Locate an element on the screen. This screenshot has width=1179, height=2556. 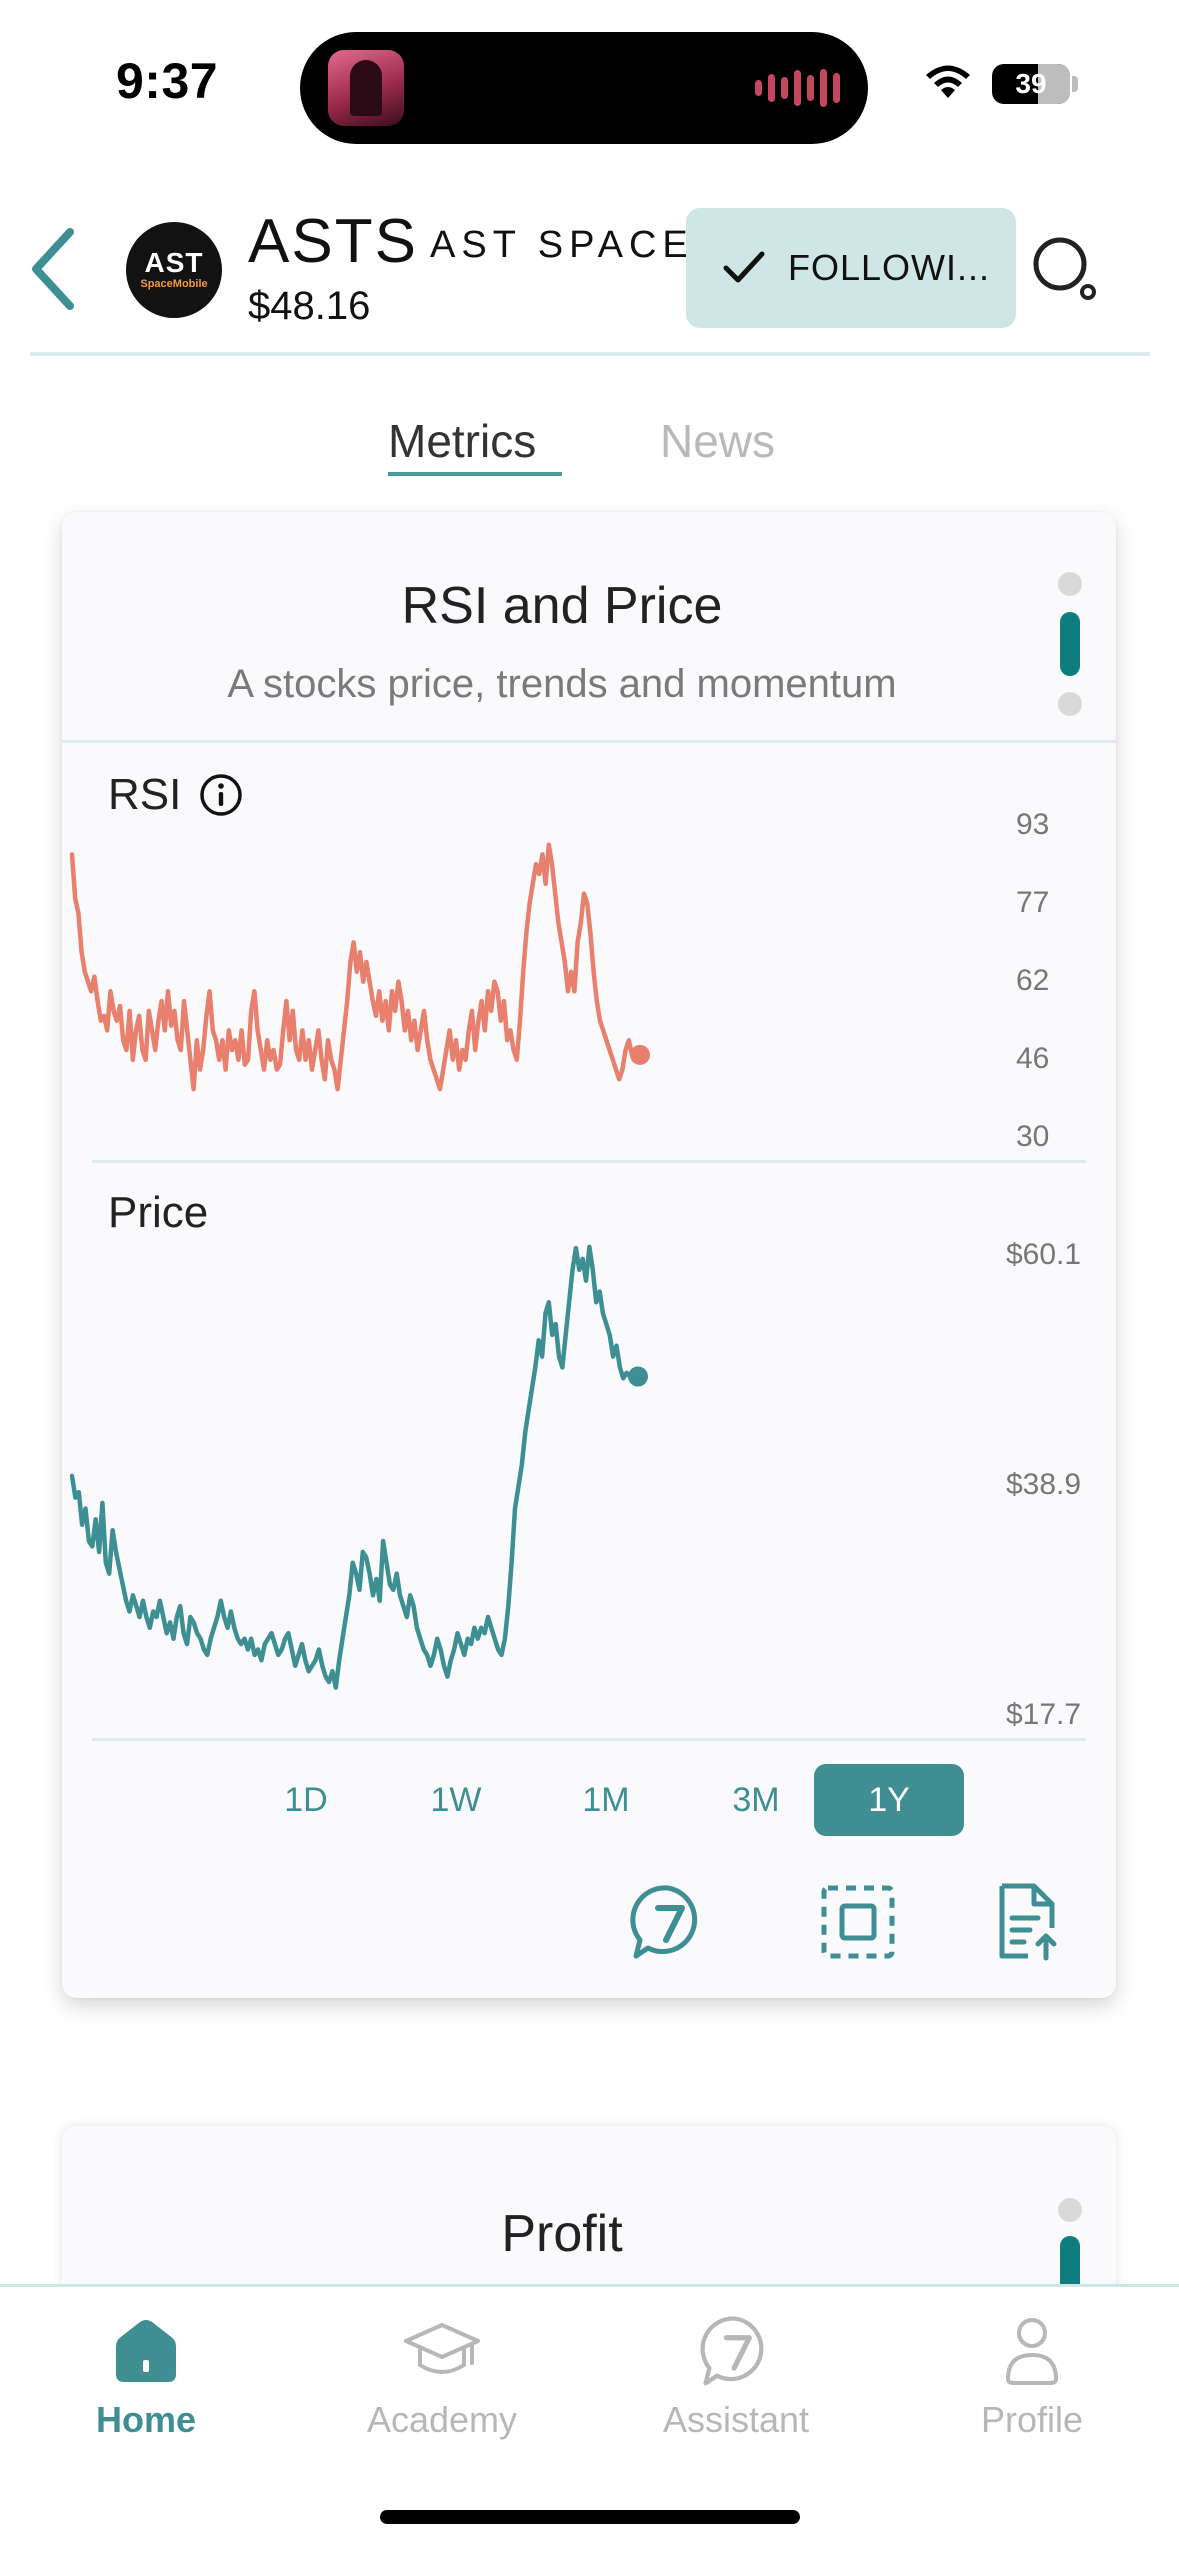
ticker-symbol: ASTS is located at coordinates (333, 241).